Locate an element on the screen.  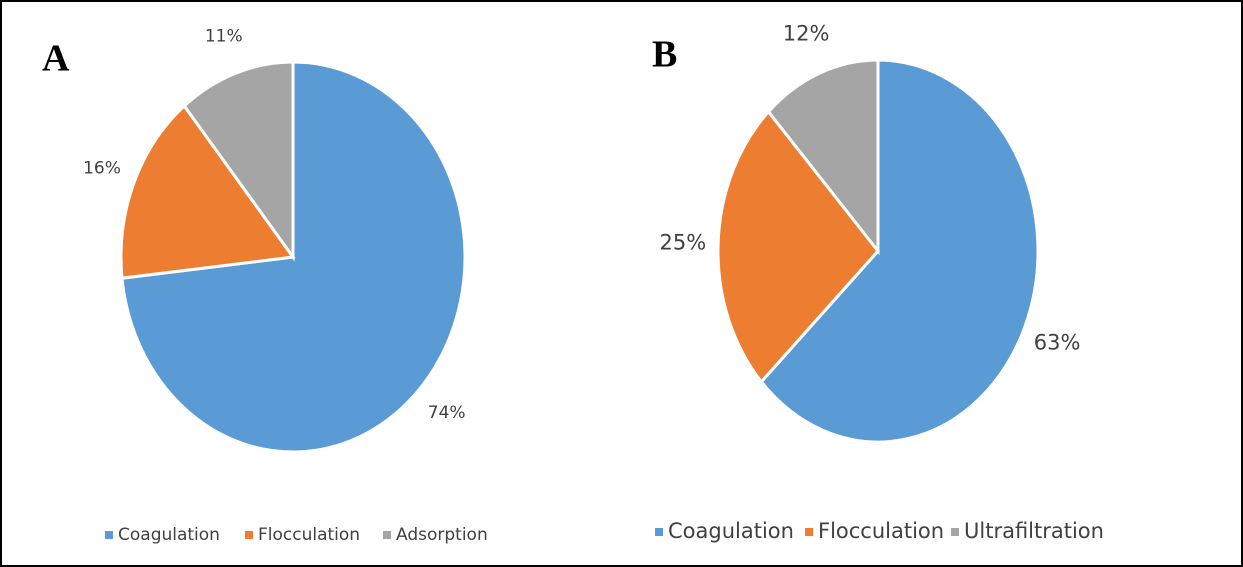
data-label: 25% is located at coordinates (683, 243).